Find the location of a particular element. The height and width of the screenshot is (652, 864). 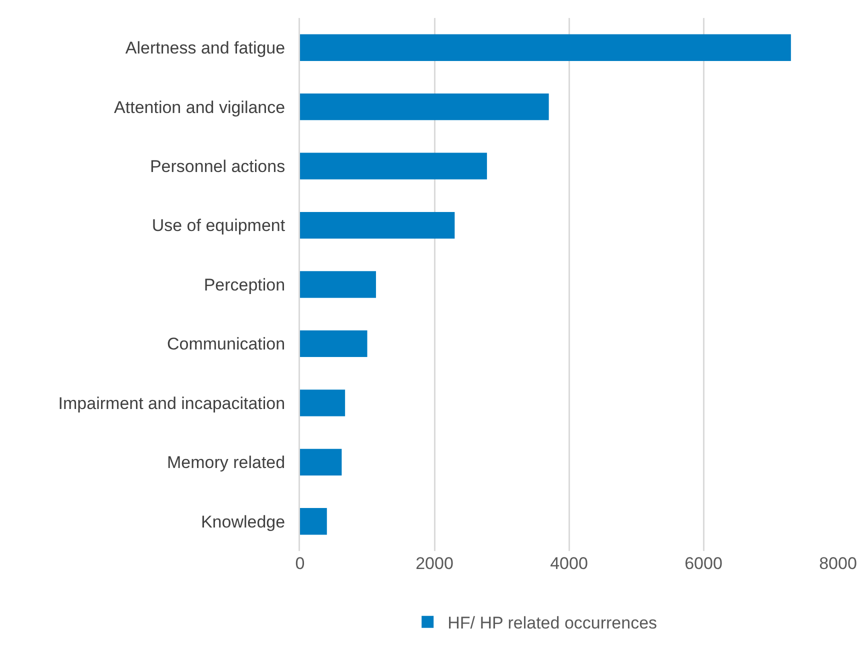

x-tick-label: 6000 is located at coordinates (703, 563).